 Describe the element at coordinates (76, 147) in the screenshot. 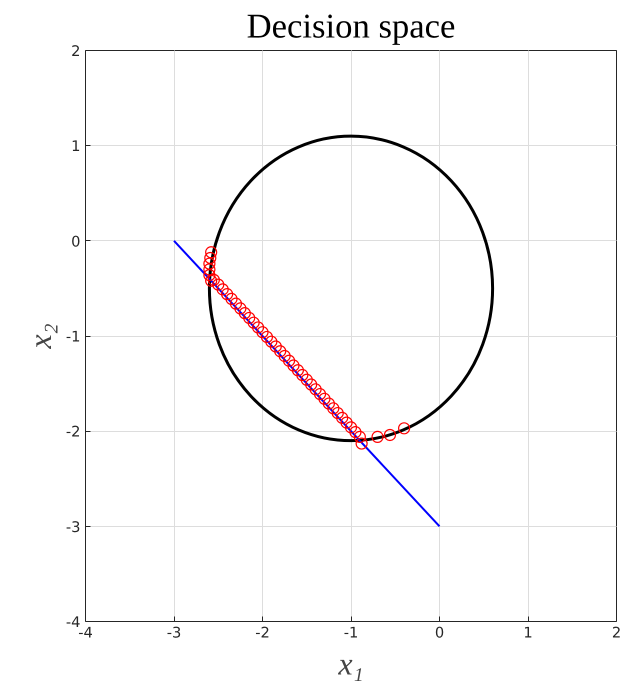

I see `y-tick-label: 1` at that location.